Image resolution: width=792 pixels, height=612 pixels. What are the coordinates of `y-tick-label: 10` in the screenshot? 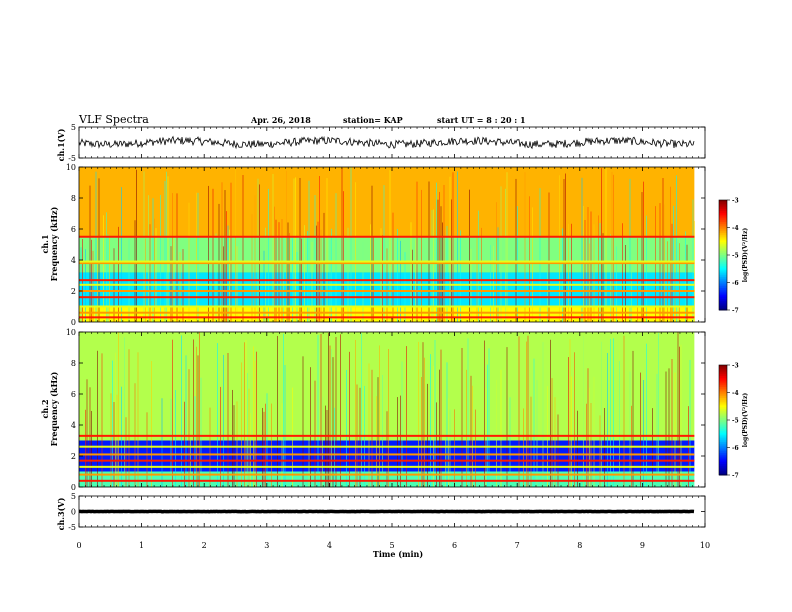 It's located at (71, 167).